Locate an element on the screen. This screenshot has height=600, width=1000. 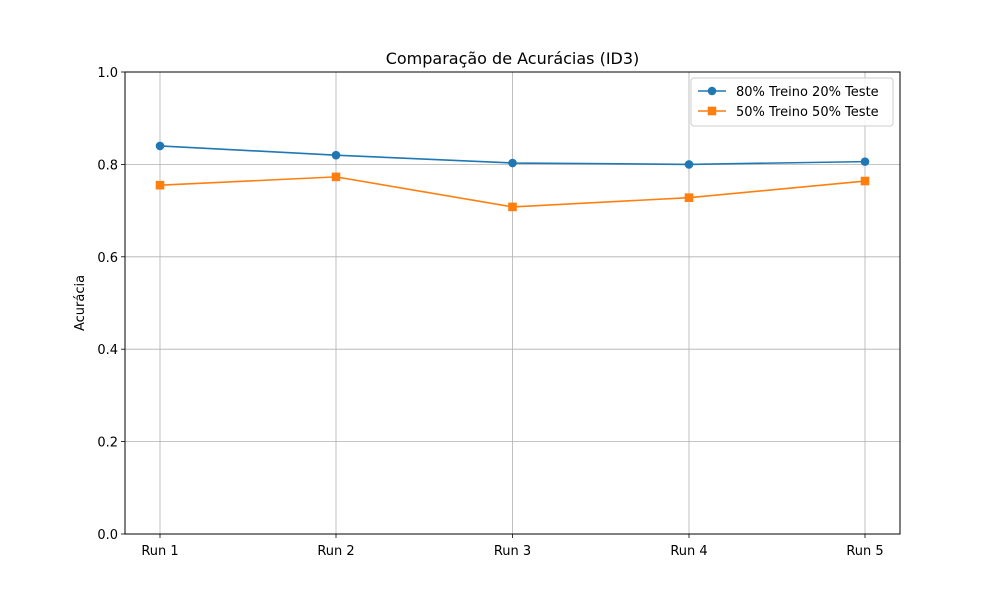
x-tick-label: Run 4 is located at coordinates (688, 551).